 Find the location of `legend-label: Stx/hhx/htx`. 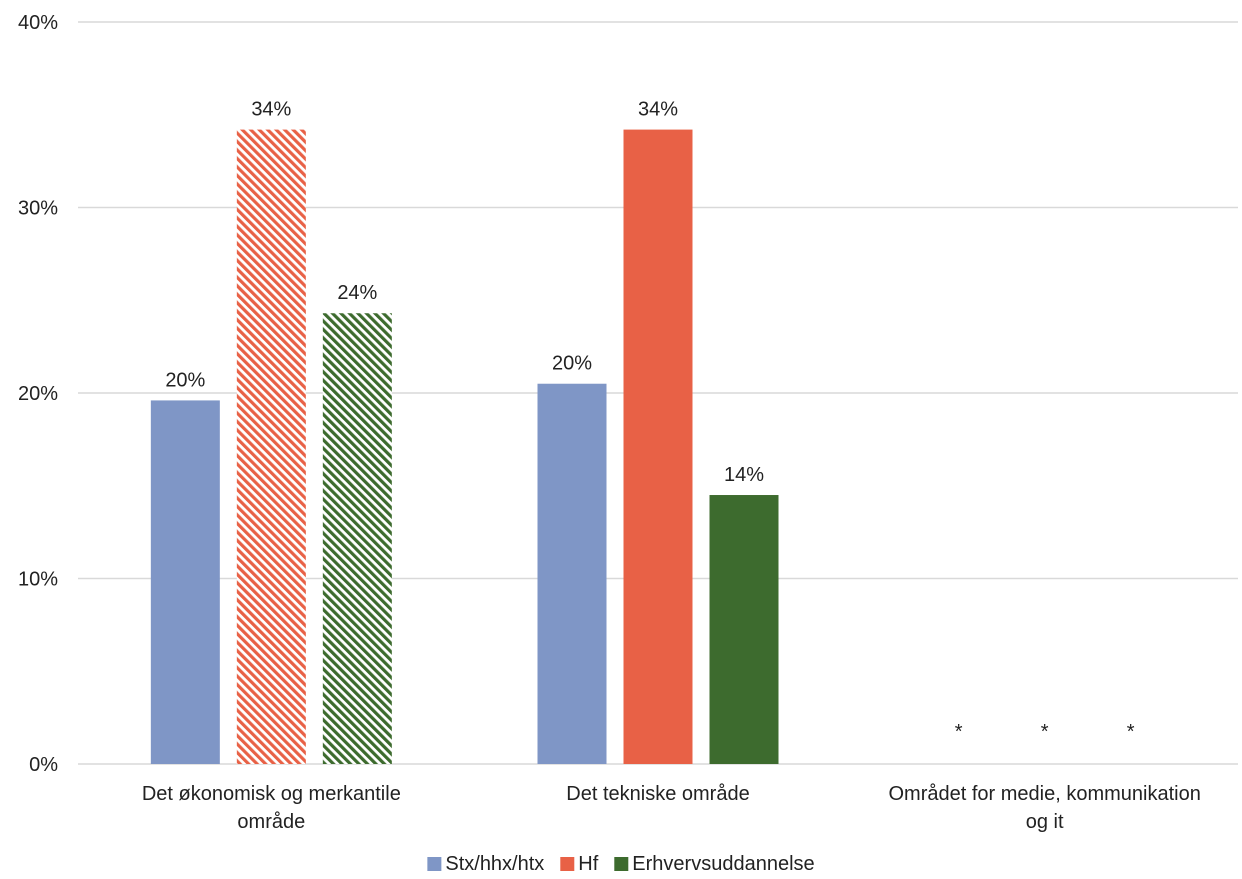

legend-label: Stx/hhx/htx is located at coordinates (494, 864).